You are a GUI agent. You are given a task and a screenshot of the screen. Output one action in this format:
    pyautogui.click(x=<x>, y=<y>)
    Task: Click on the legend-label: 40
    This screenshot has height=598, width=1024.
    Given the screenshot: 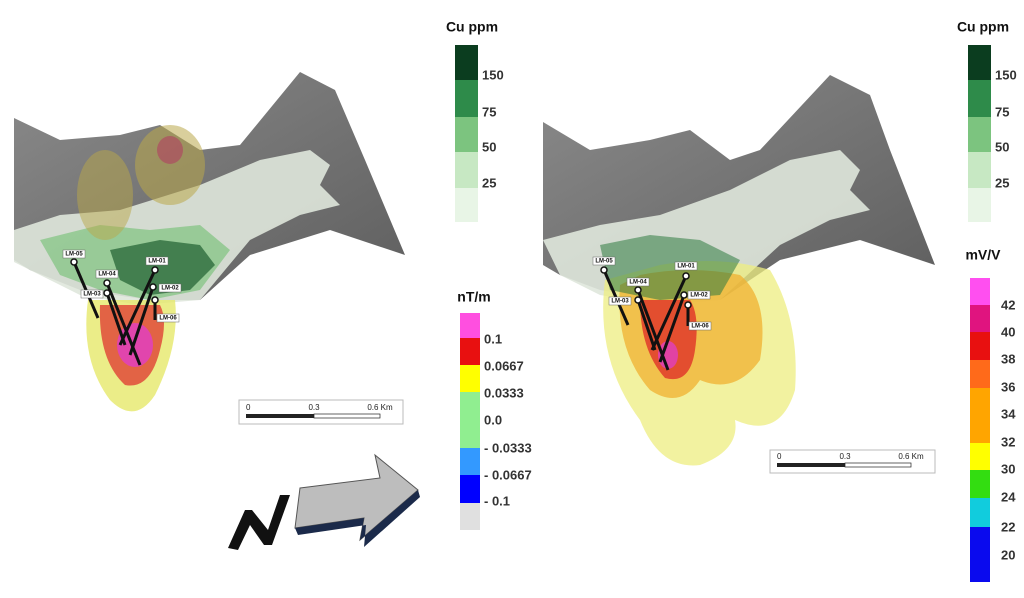 What is the action you would take?
    pyautogui.click(x=1008, y=331)
    